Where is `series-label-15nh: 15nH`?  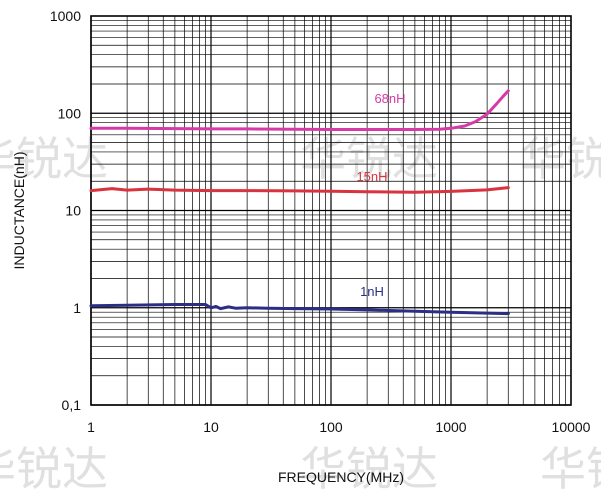 series-label-15nh: 15nH is located at coordinates (371, 176).